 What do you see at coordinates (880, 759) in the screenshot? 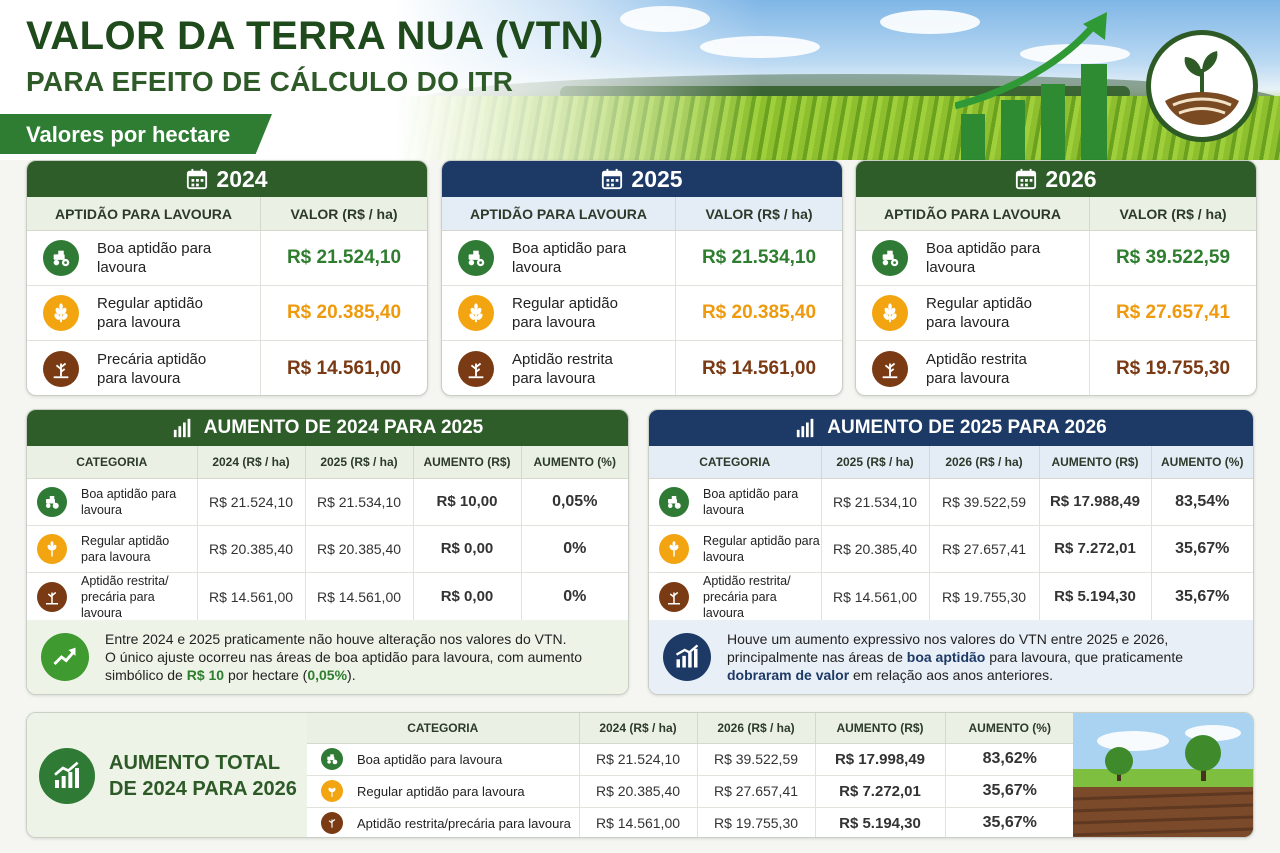
I see `increase-amount: R$ 17.998,49` at bounding box center [880, 759].